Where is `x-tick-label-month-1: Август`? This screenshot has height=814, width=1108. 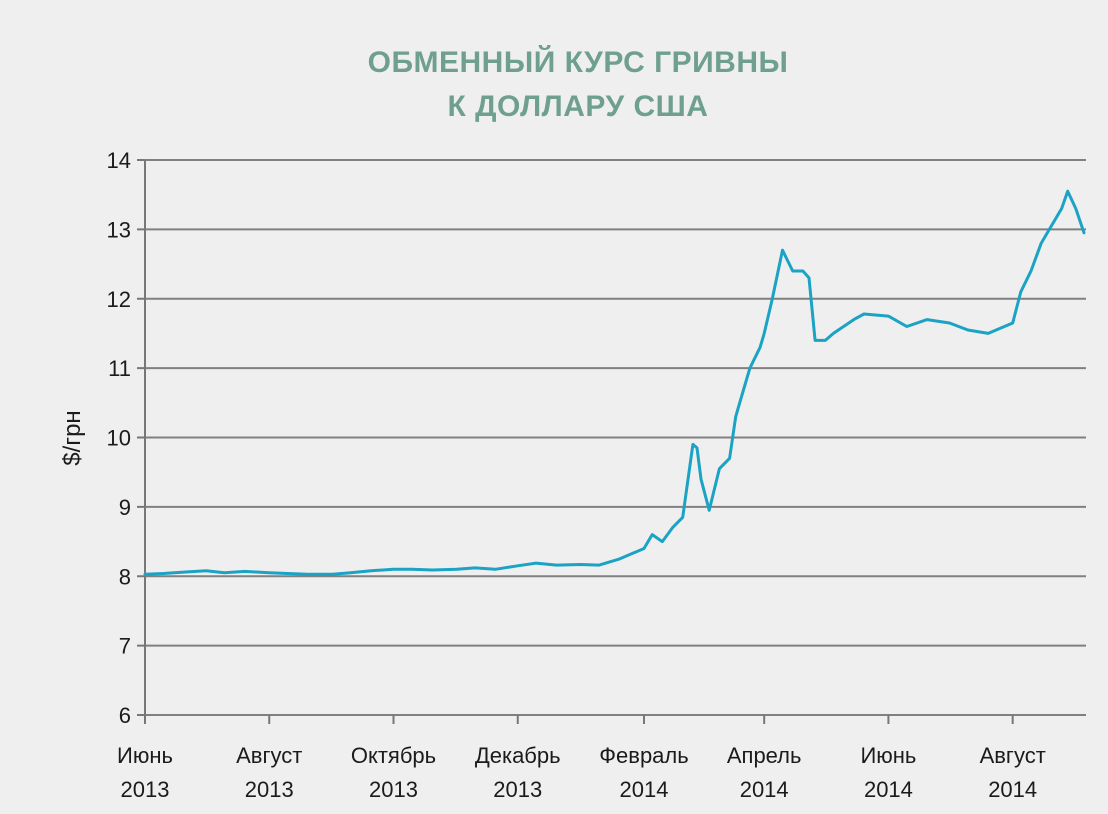
x-tick-label-month-1: Август is located at coordinates (269, 755).